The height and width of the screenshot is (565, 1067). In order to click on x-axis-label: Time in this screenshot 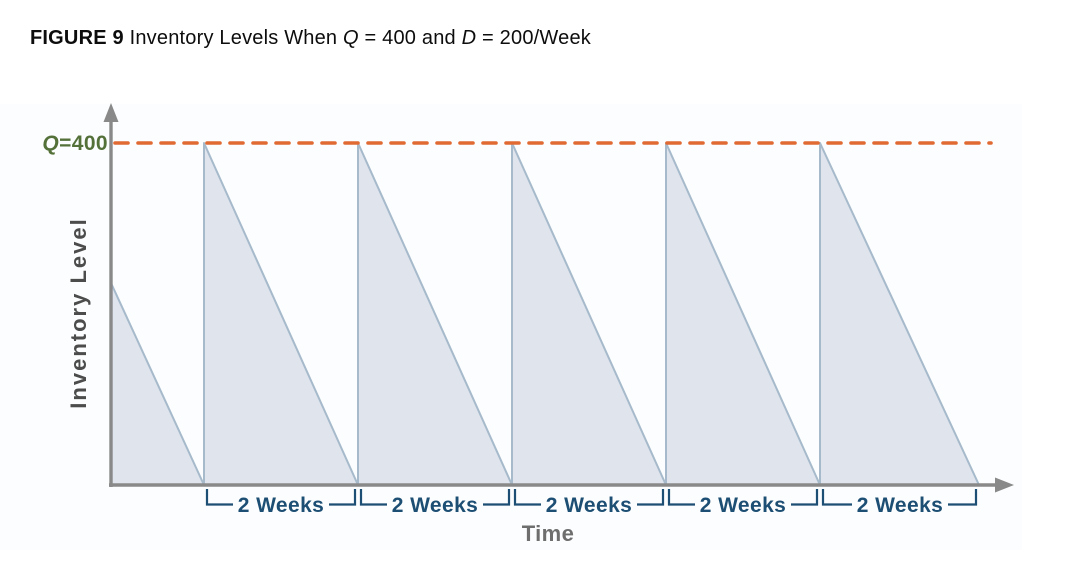, I will do `click(548, 533)`.